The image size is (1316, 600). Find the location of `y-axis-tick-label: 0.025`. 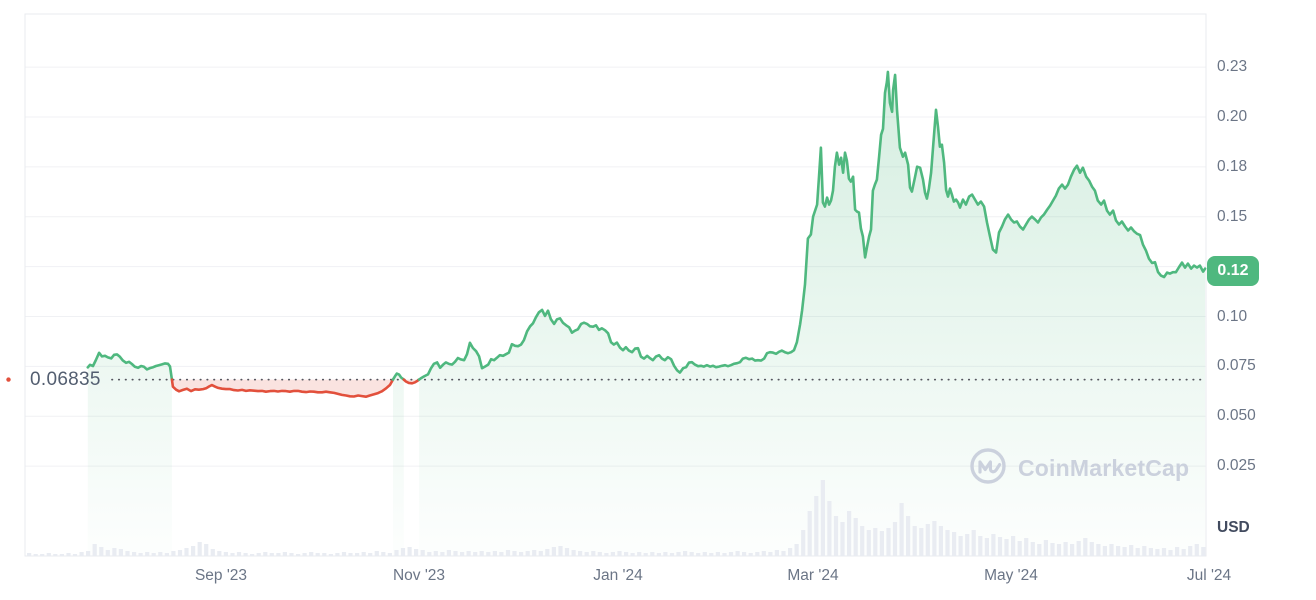

y-axis-tick-label: 0.025 is located at coordinates (1236, 465).